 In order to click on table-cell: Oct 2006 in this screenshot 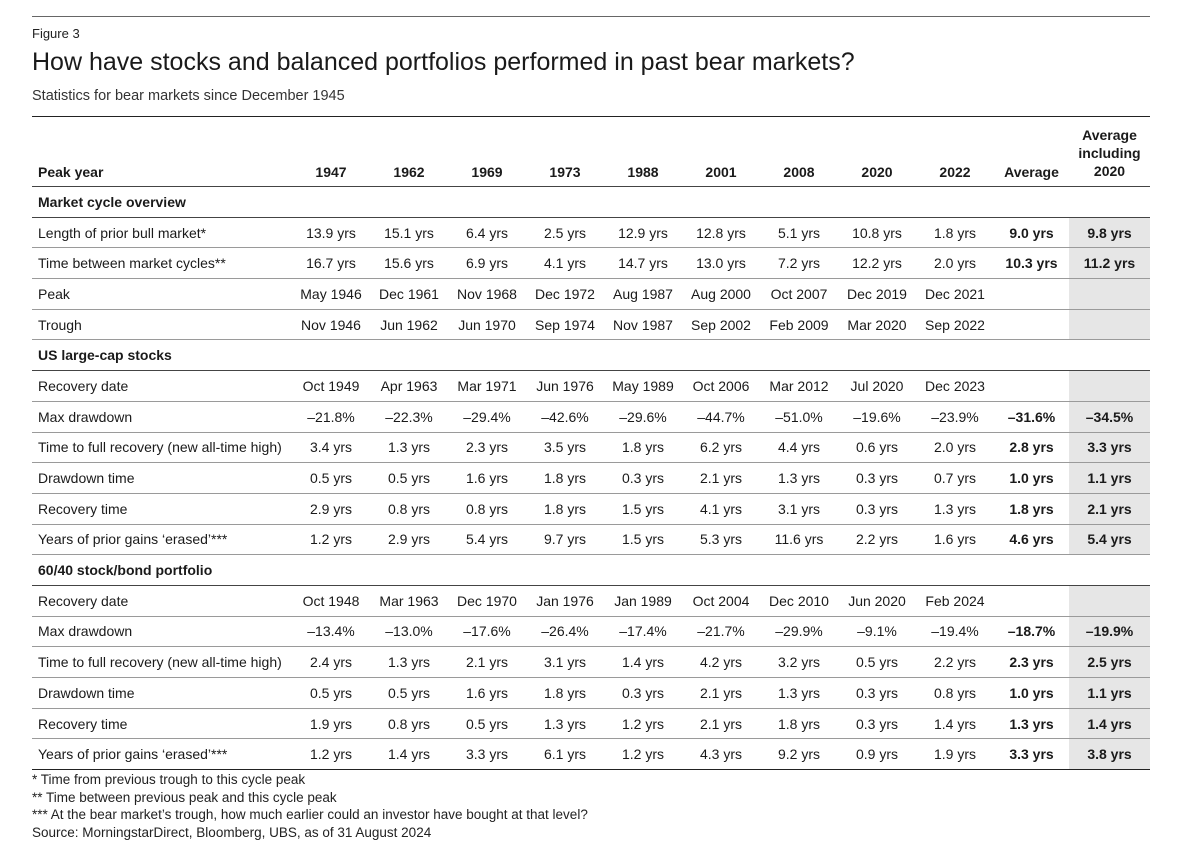, I will do `click(721, 386)`.